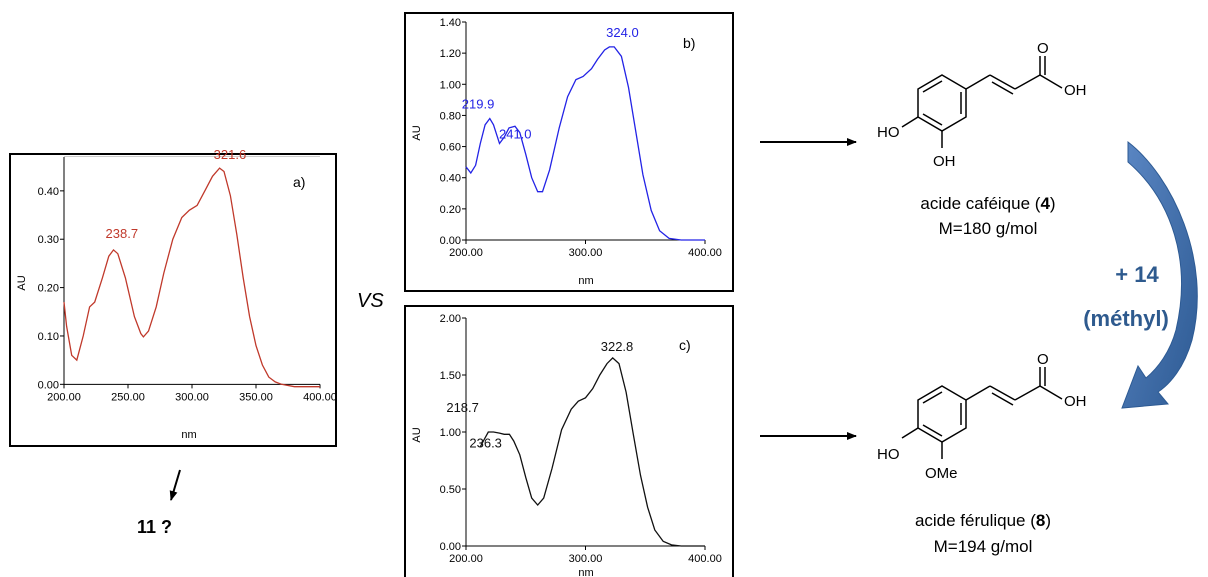 The image size is (1208, 577). Describe the element at coordinates (154, 527) in the screenshot. I see `unknown-compound-label: 11 ?` at that location.